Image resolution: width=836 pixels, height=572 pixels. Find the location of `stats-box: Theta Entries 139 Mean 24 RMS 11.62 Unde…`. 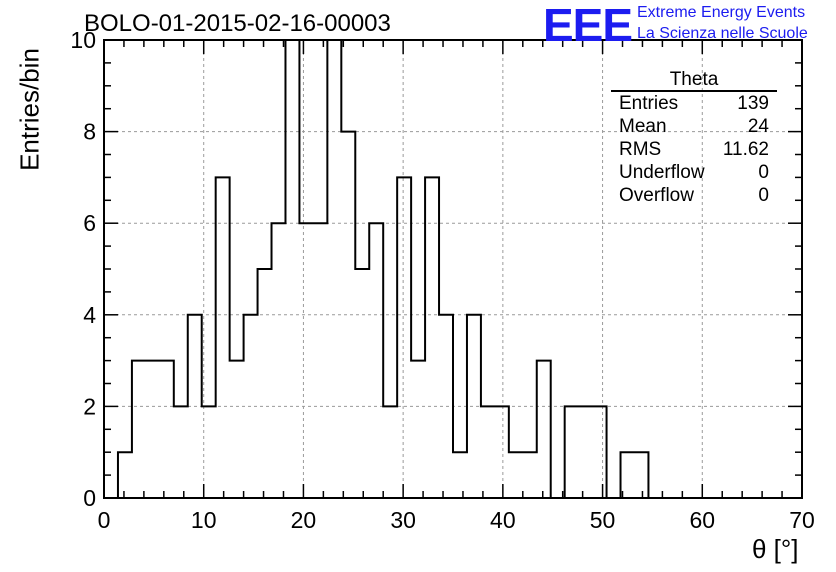

stats-box: Theta Entries 139 Mean 24 RMS 11.62 Unde… is located at coordinates (694, 138).